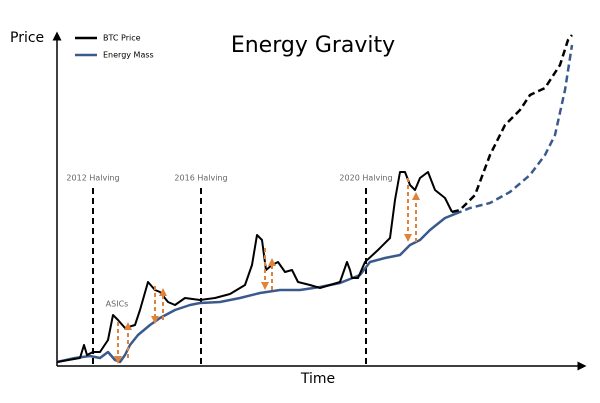 This screenshot has width=600, height=403. Describe the element at coordinates (122, 38) in the screenshot. I see `legend-label: BTC Price` at that location.